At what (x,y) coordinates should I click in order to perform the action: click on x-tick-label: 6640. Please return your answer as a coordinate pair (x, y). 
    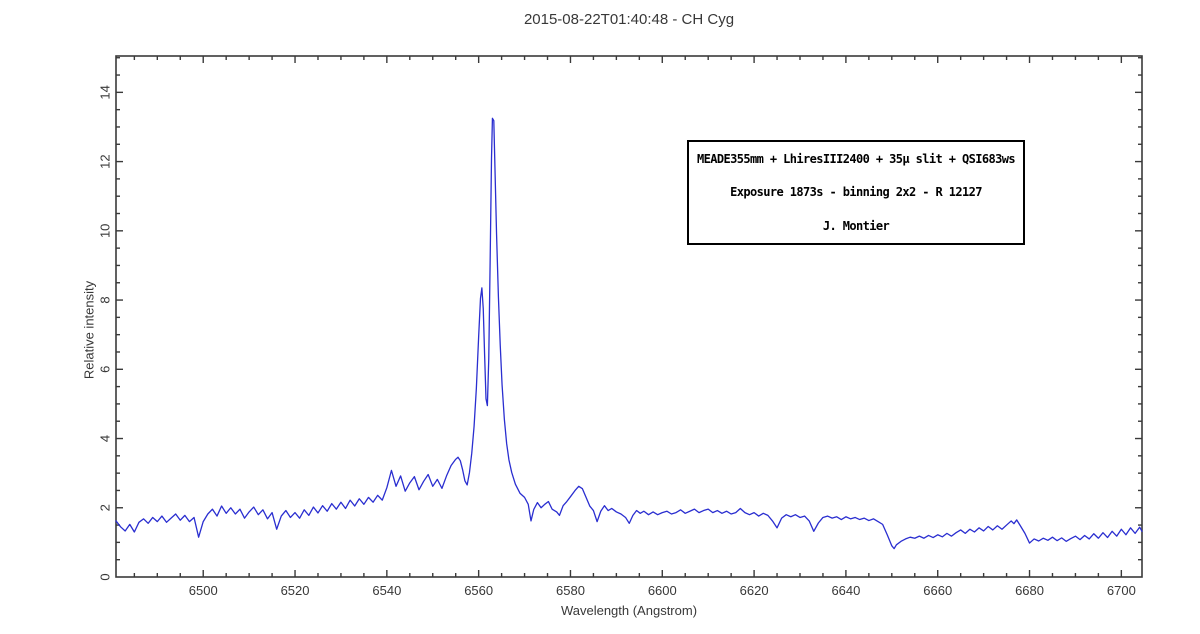
    Looking at the image, I should click on (845, 590).